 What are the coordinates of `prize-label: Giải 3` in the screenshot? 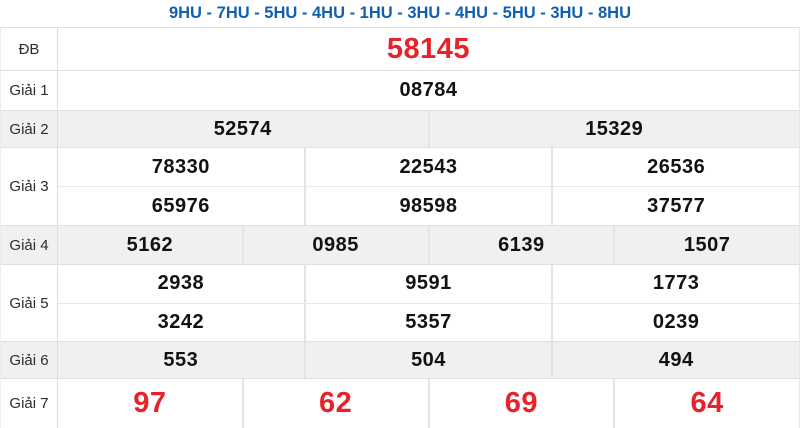 It's located at (29, 186).